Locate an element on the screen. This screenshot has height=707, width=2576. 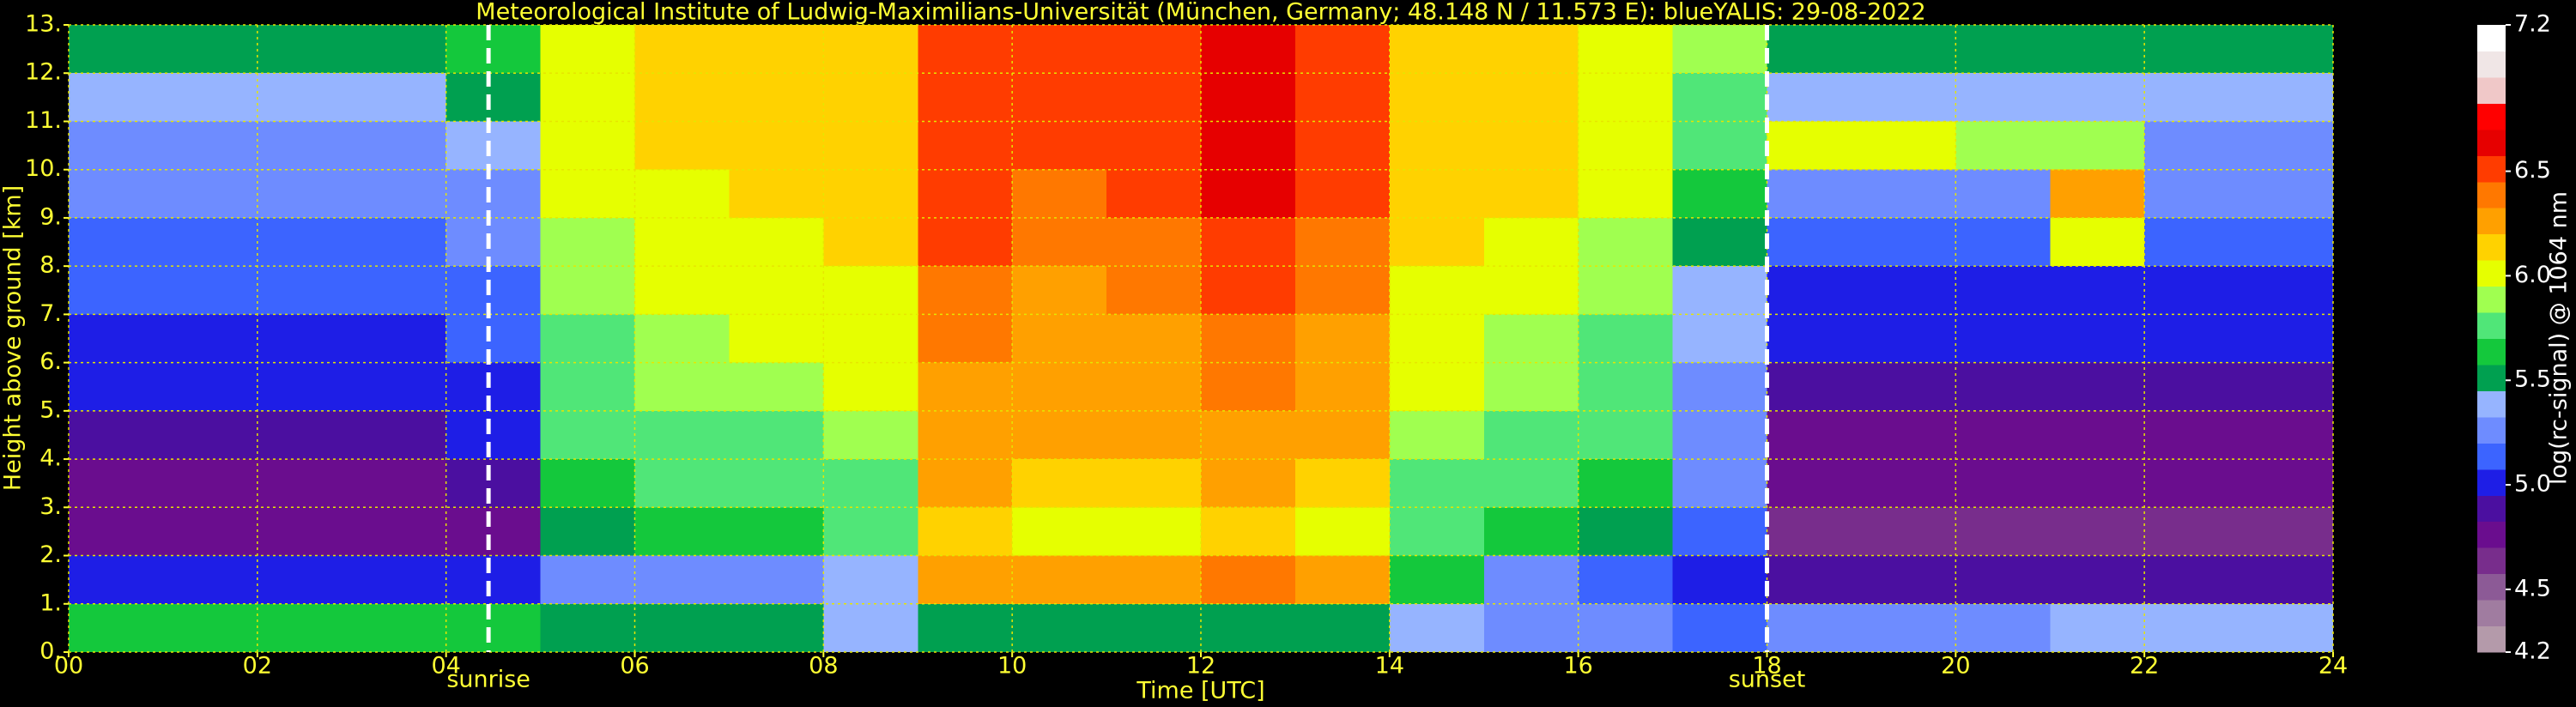
colorbar-tick-label: 5.5 is located at coordinates (2532, 379).